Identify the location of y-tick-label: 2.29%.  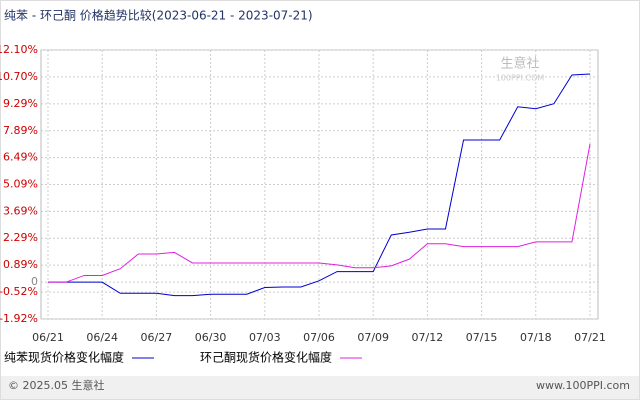
(20, 237).